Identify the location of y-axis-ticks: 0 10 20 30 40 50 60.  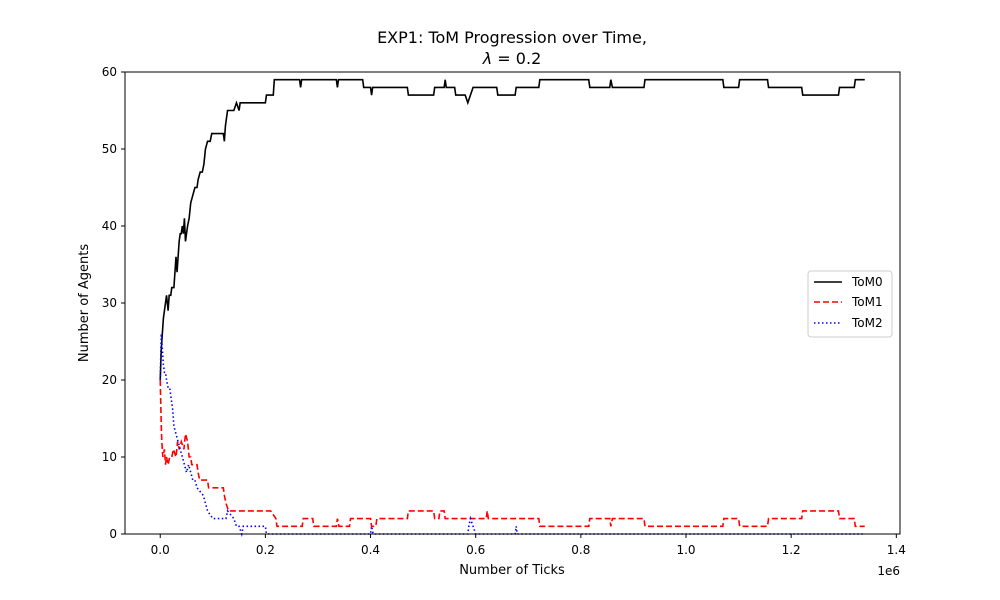
(113, 303).